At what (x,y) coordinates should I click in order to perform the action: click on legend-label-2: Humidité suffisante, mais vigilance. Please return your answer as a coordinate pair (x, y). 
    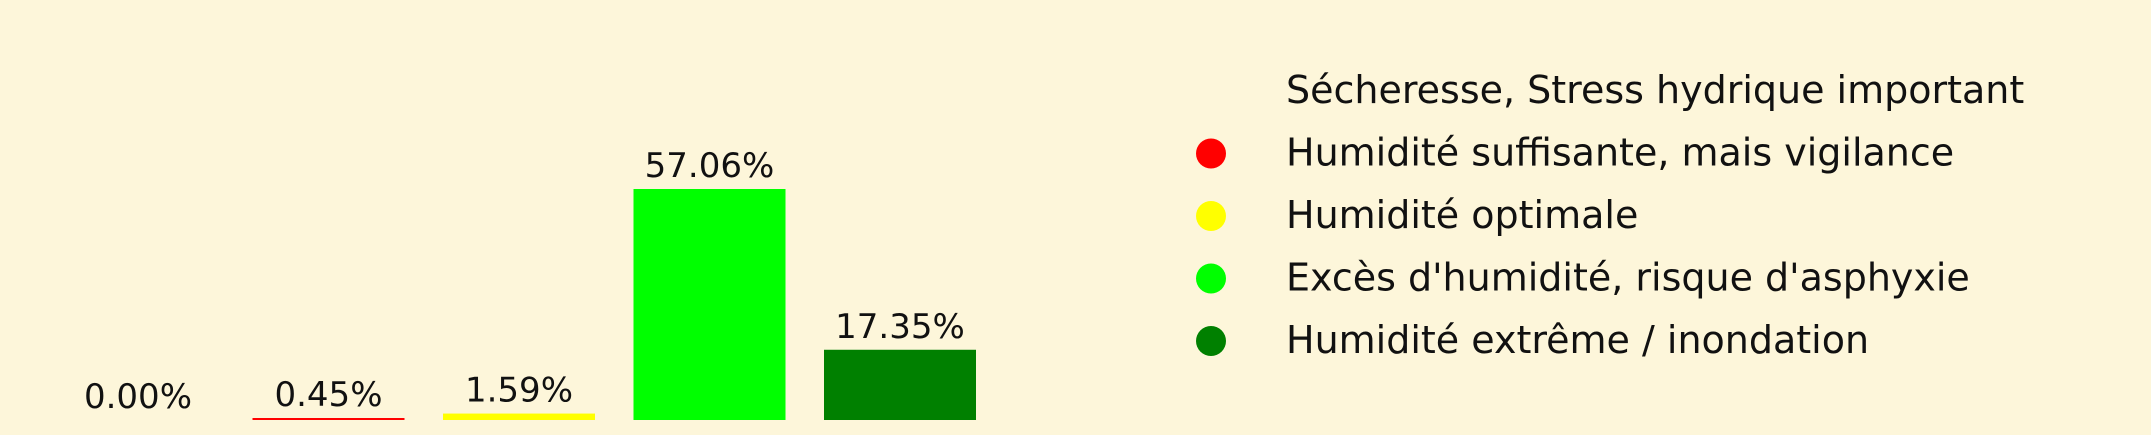
    Looking at the image, I should click on (1620, 153).